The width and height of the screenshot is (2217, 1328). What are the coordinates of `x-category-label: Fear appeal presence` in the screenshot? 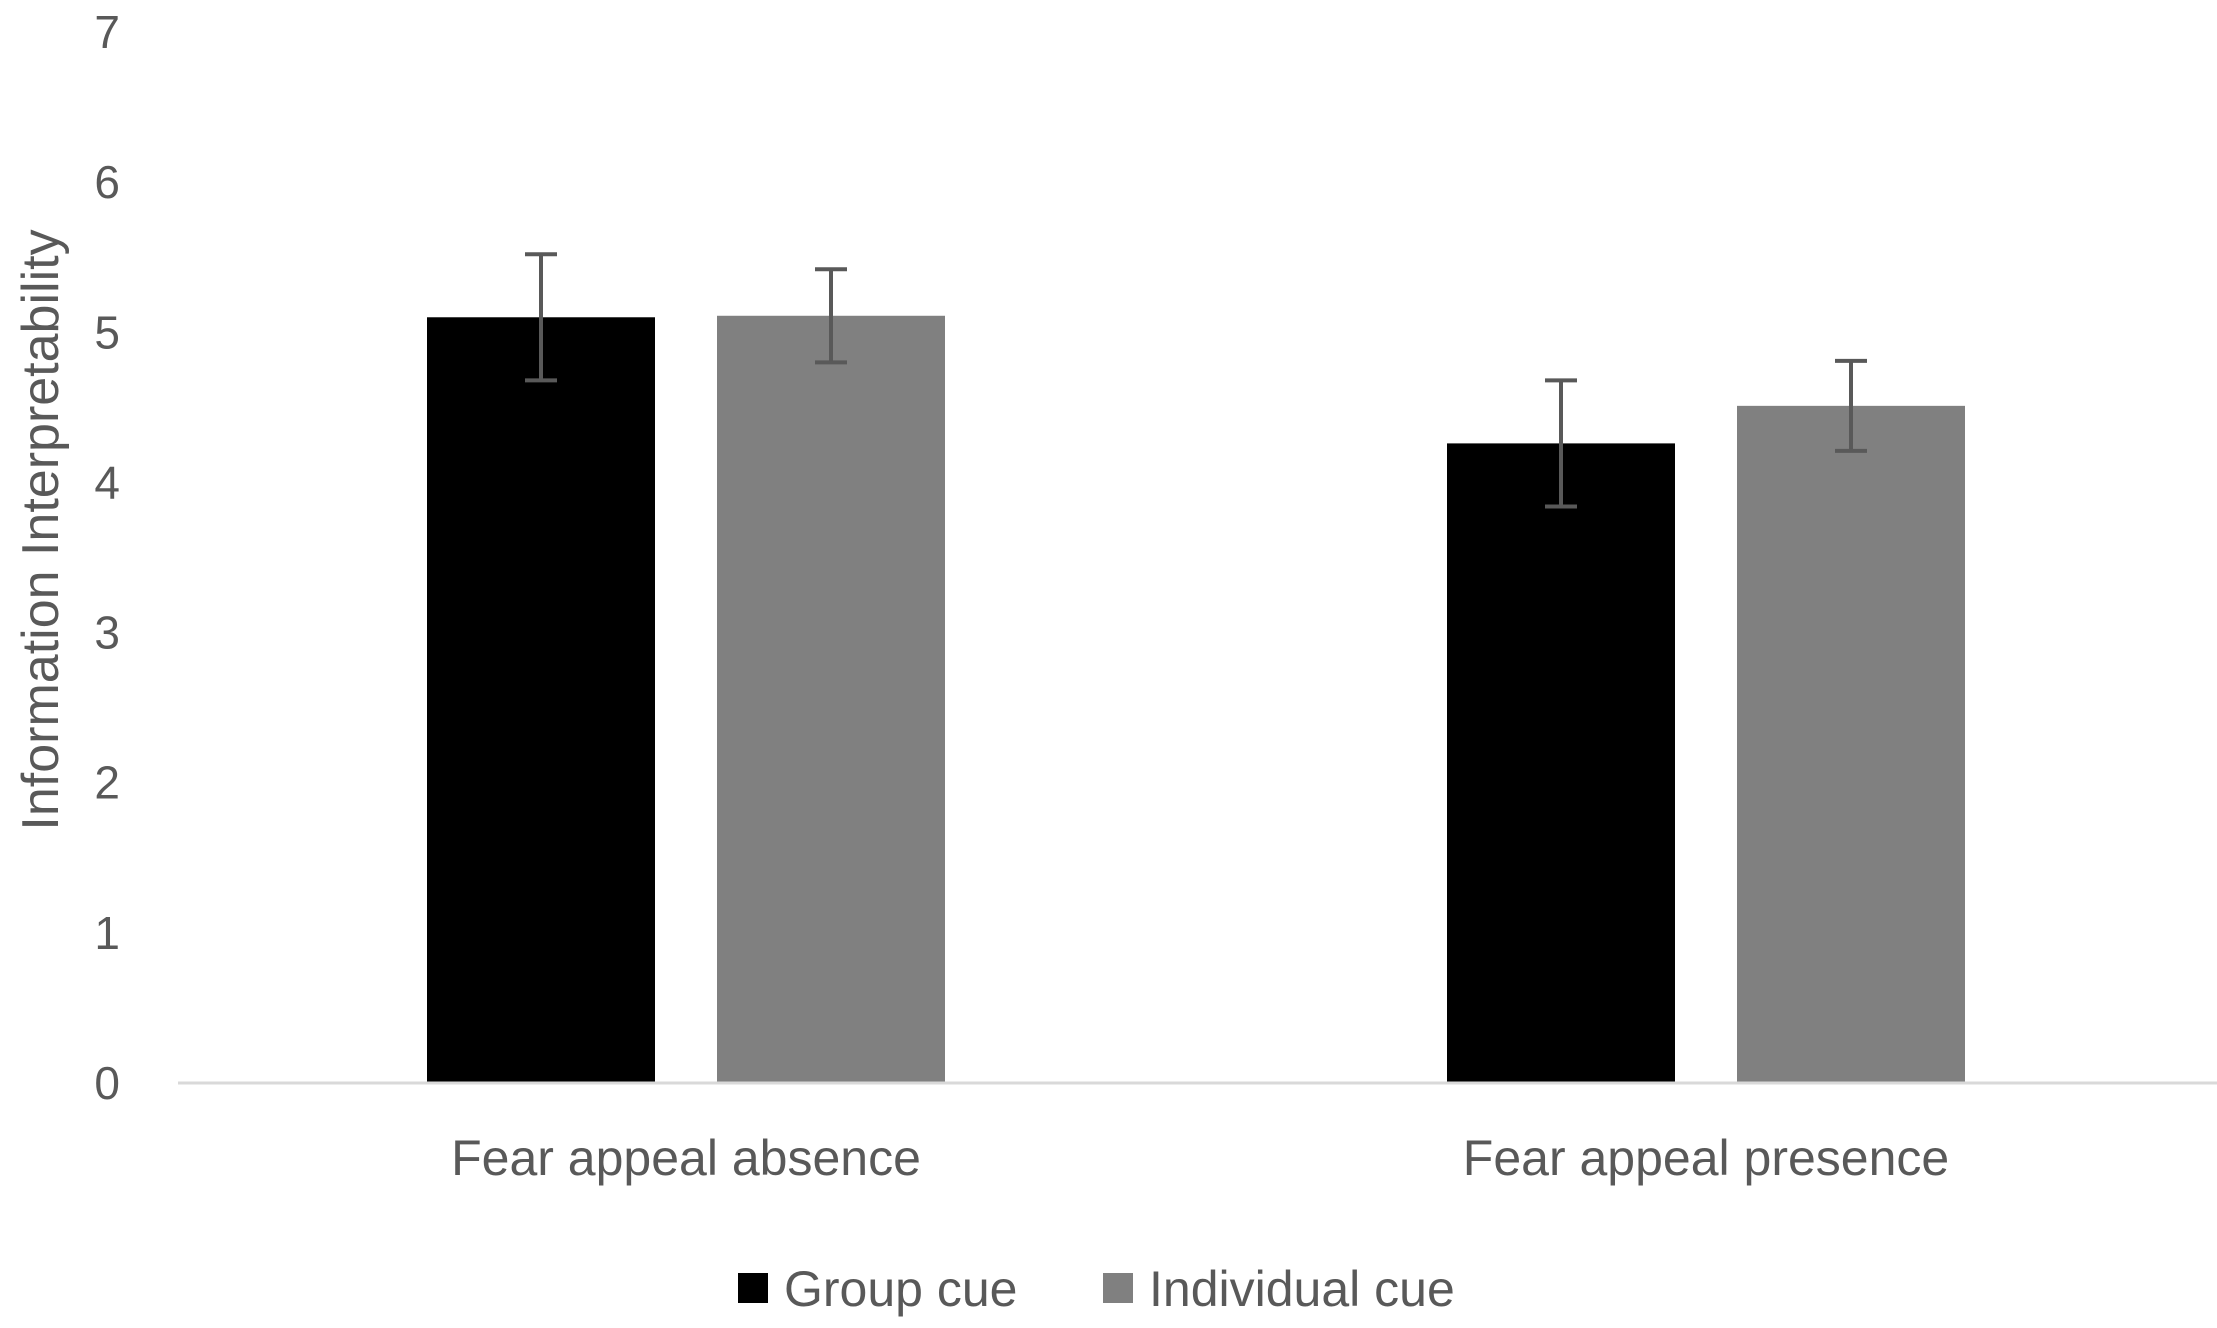 It's located at (1706, 1158).